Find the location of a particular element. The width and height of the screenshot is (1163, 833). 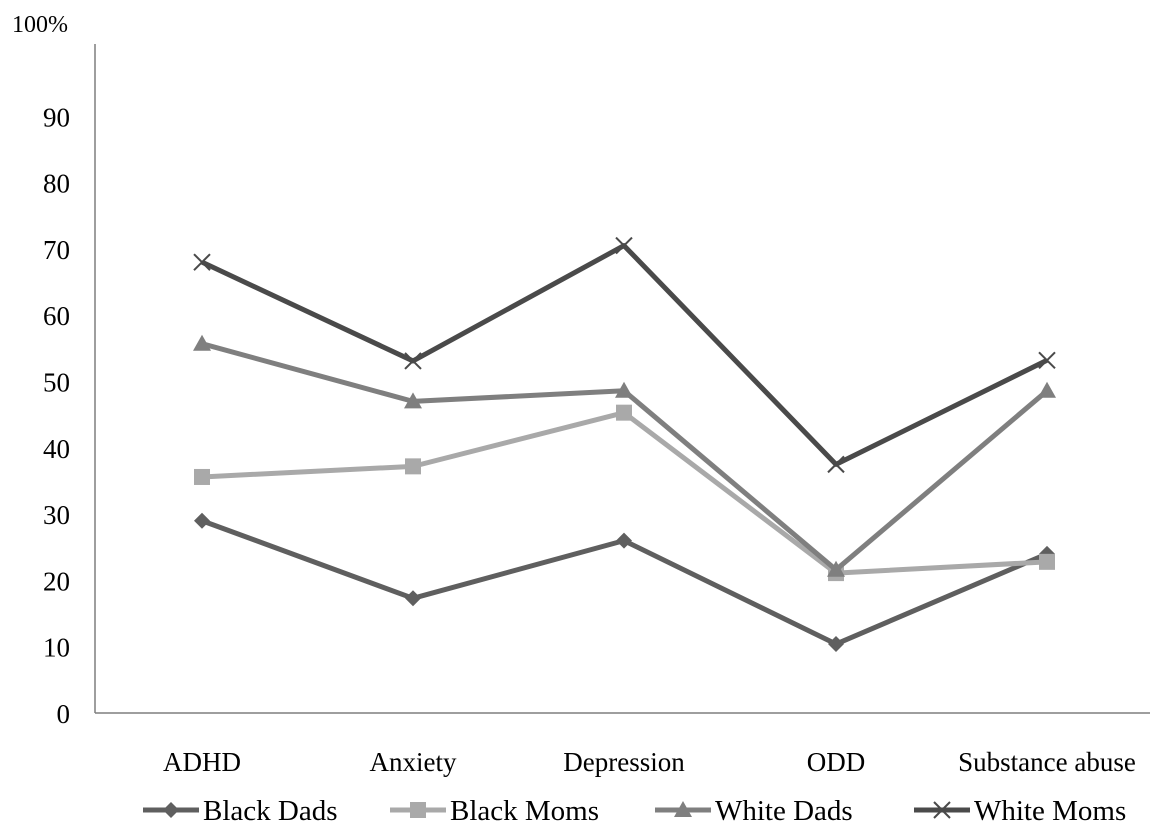

x-category-label: Anxiety is located at coordinates (413, 762).